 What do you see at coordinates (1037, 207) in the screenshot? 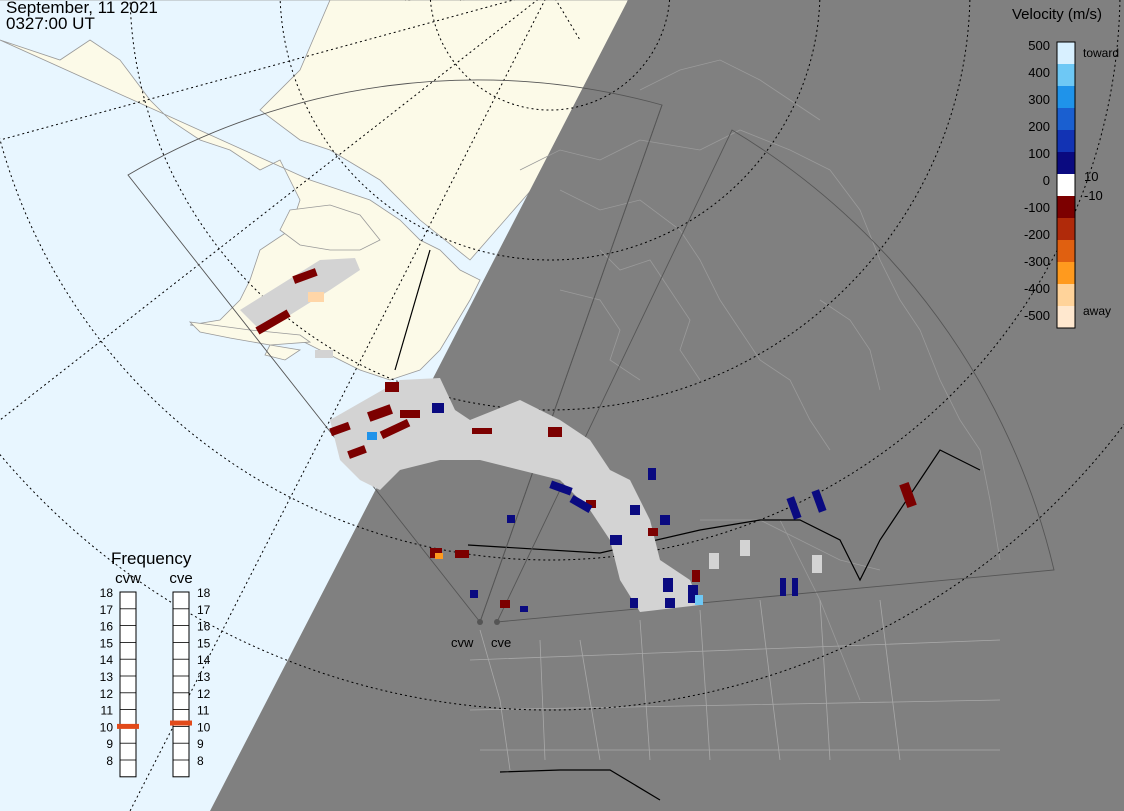
I see `colorbar-tick-label: -100` at bounding box center [1037, 207].